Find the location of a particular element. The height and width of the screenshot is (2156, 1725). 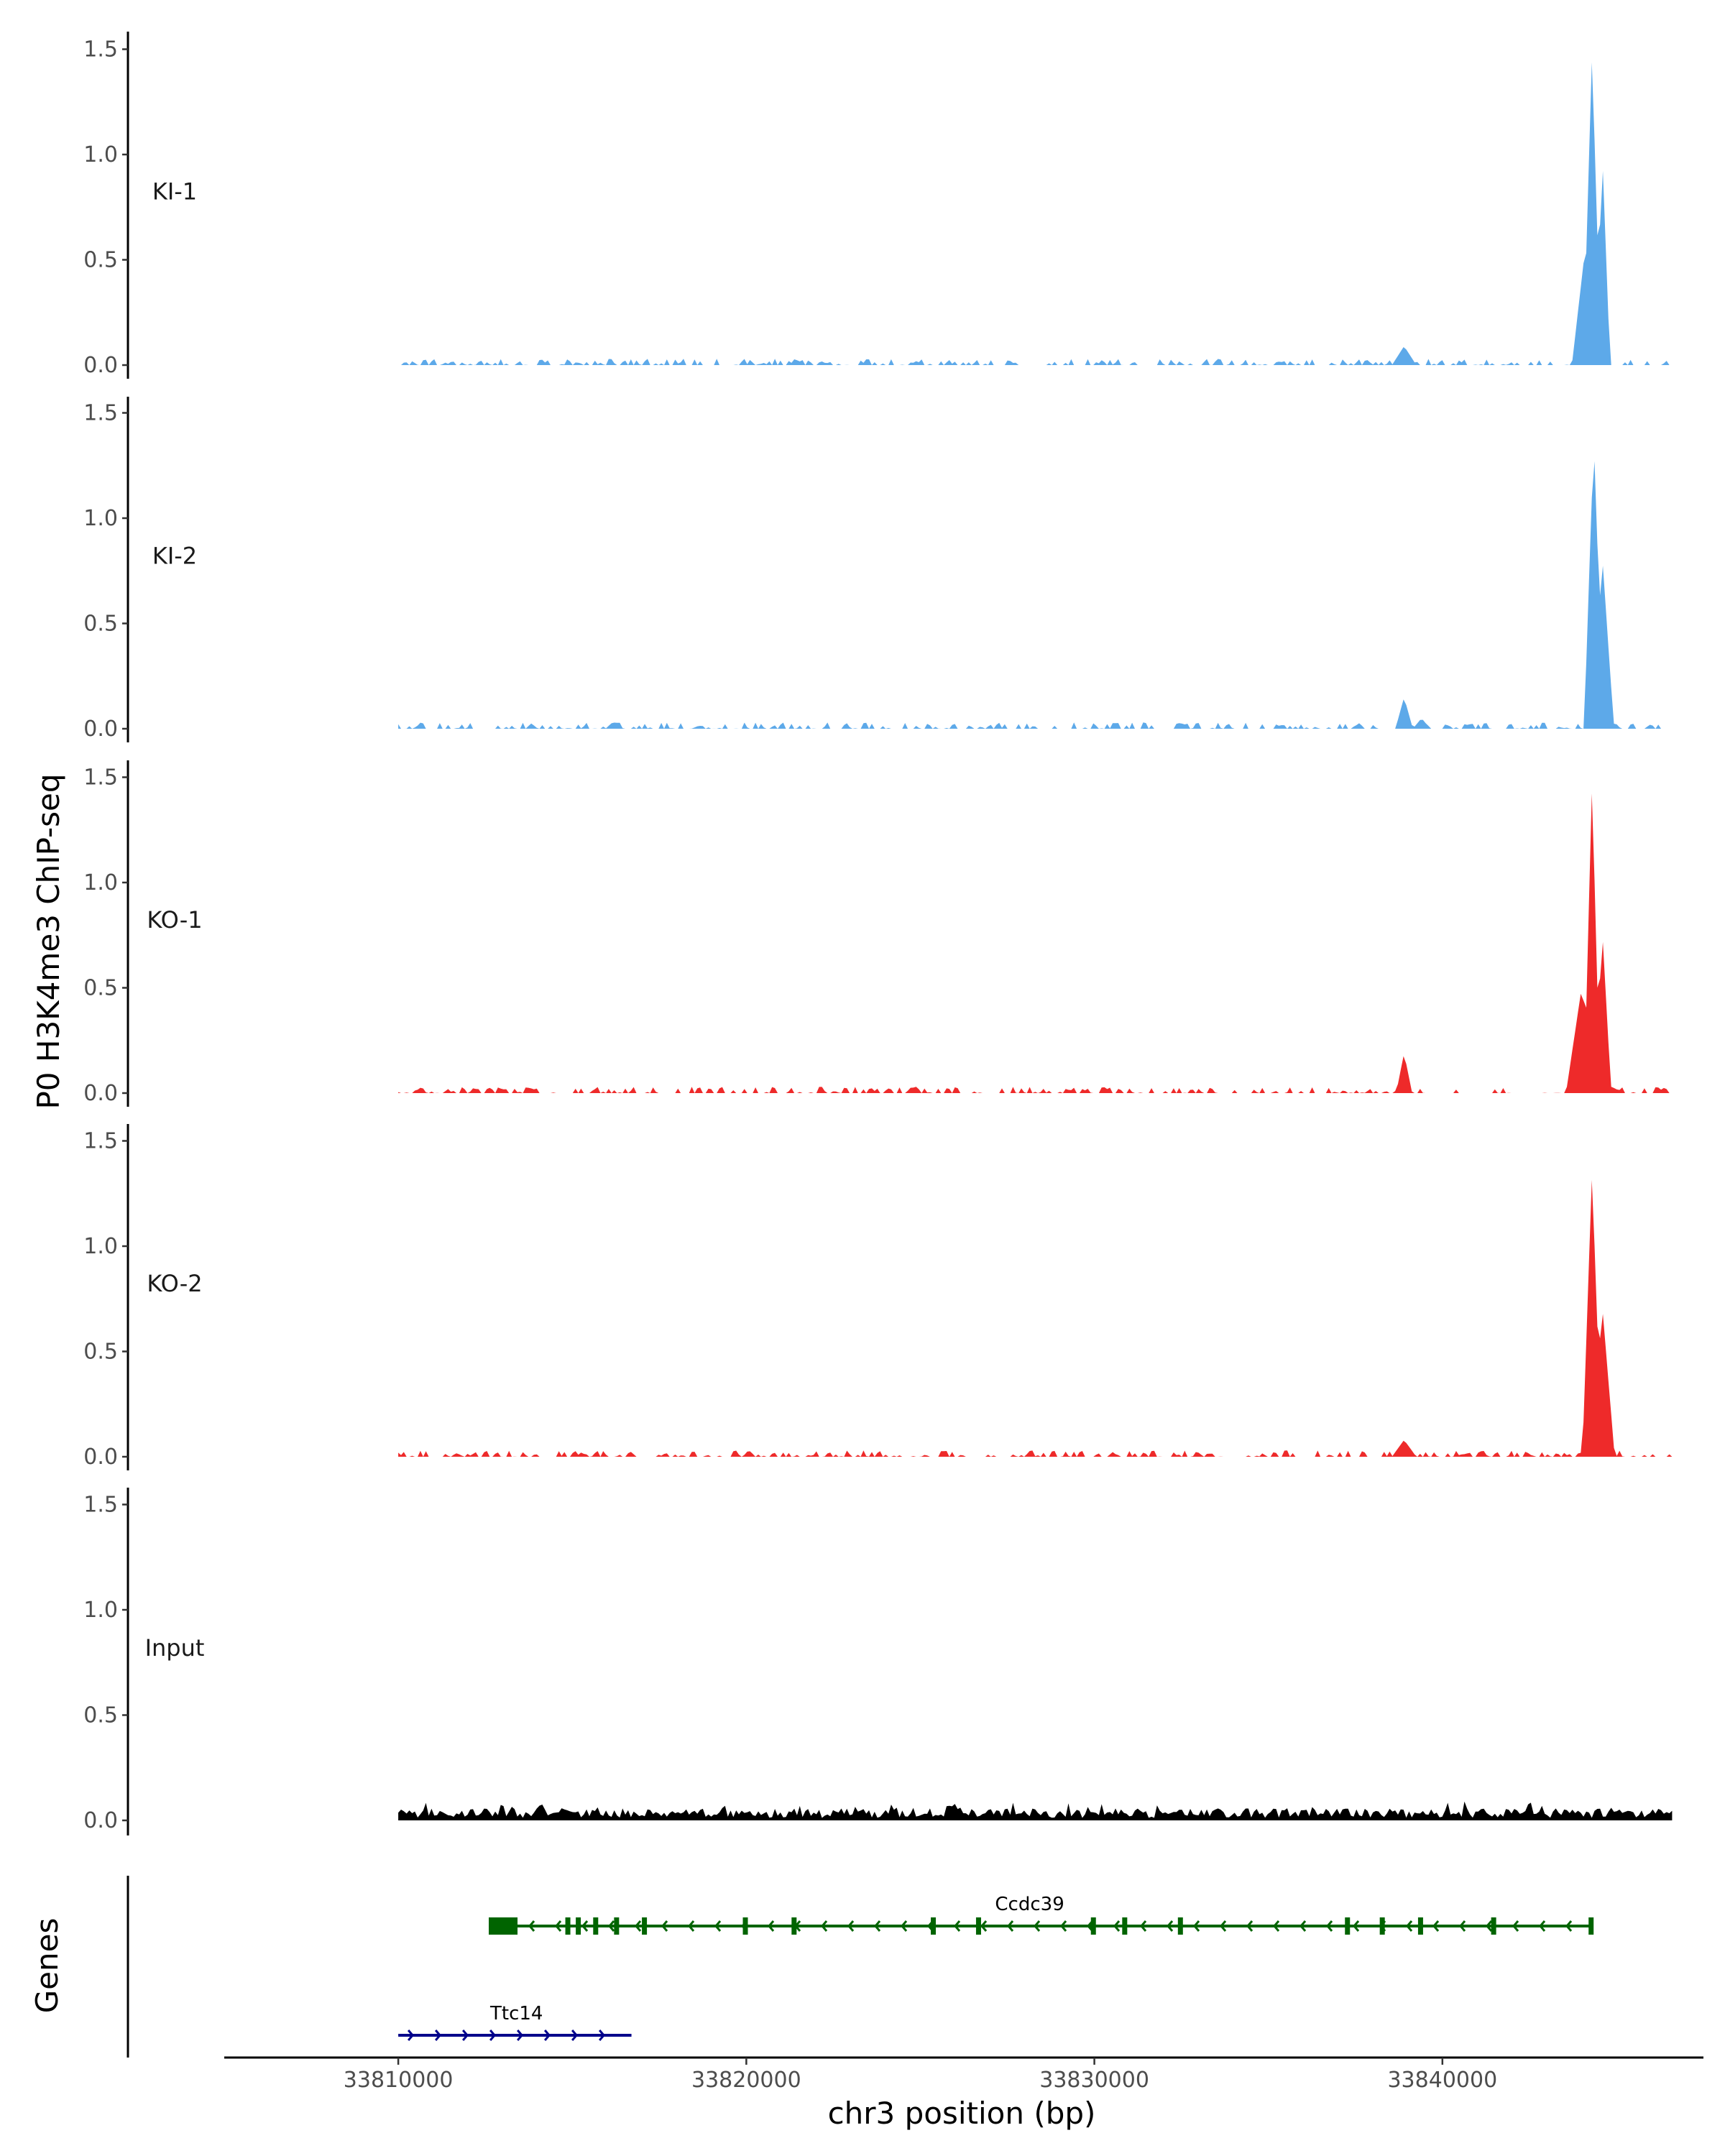

track-input: 0.0 0.5 1.0 1.5 Input is located at coordinates (878, 1661).